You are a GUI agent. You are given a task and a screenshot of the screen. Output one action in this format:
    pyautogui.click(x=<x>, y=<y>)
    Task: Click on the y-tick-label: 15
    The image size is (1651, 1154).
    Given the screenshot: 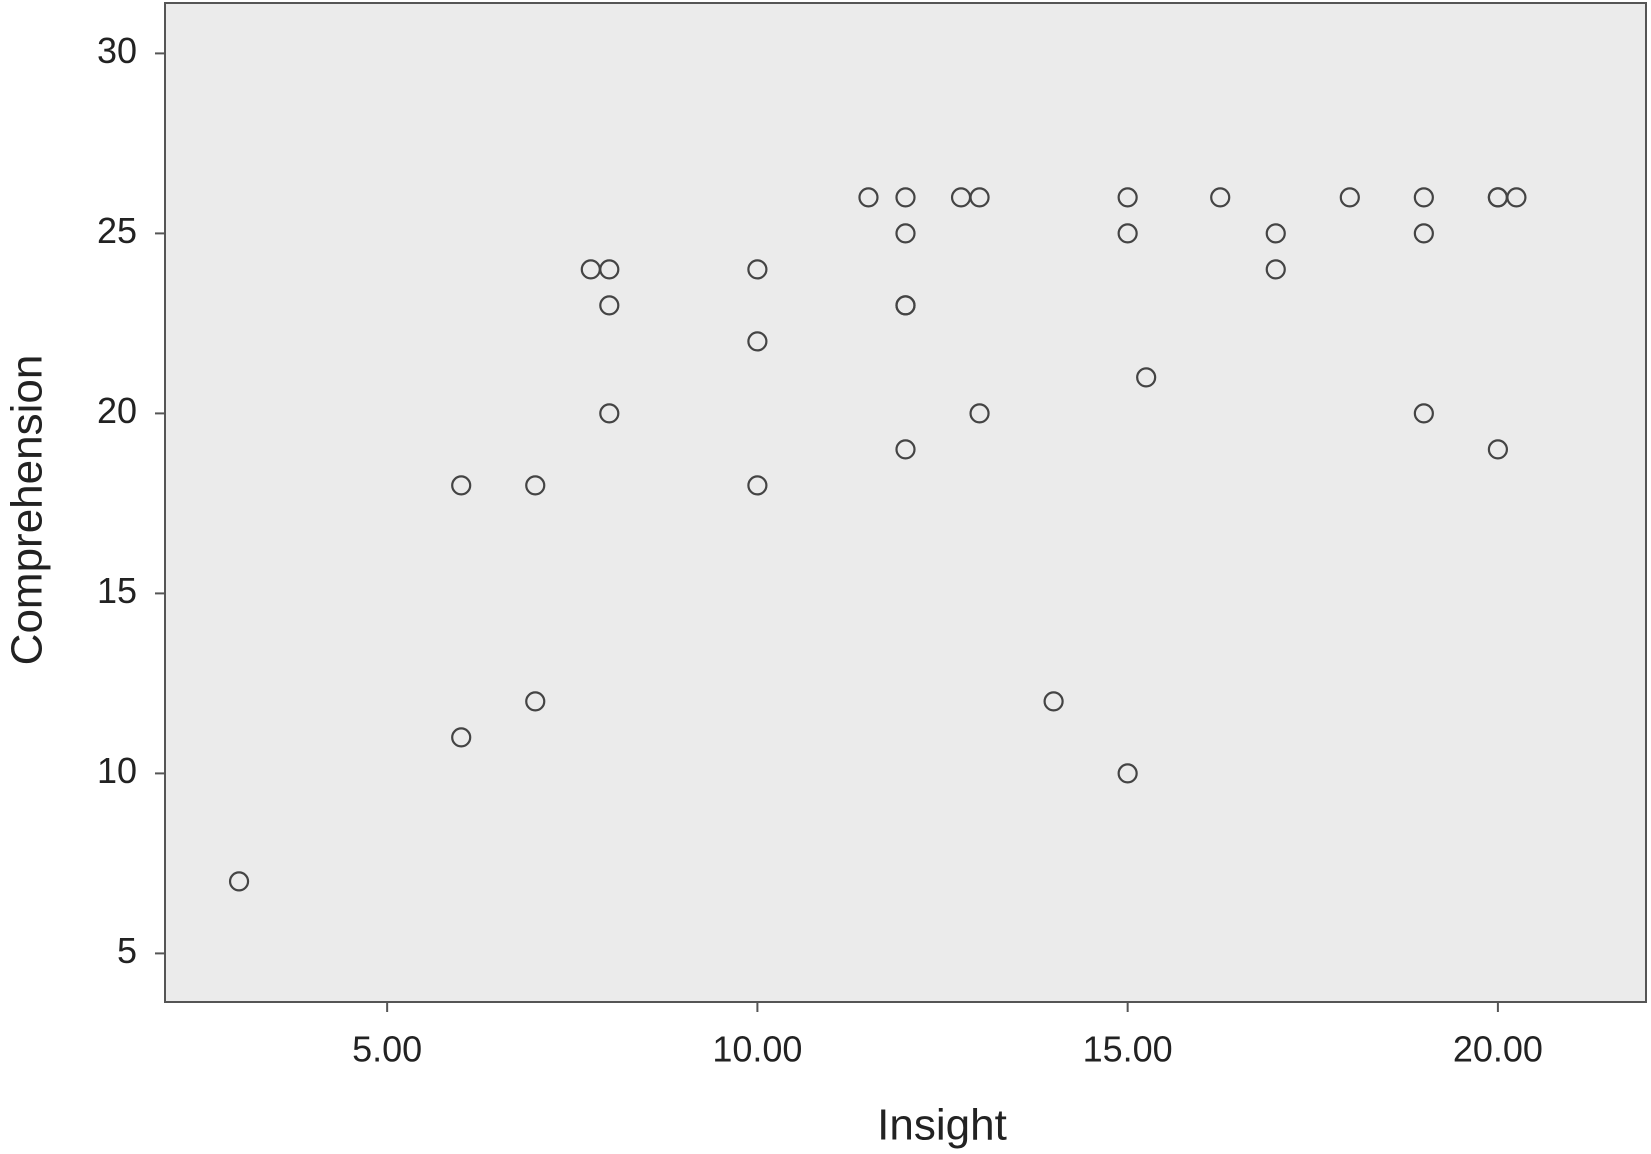 What is the action you would take?
    pyautogui.click(x=117, y=590)
    